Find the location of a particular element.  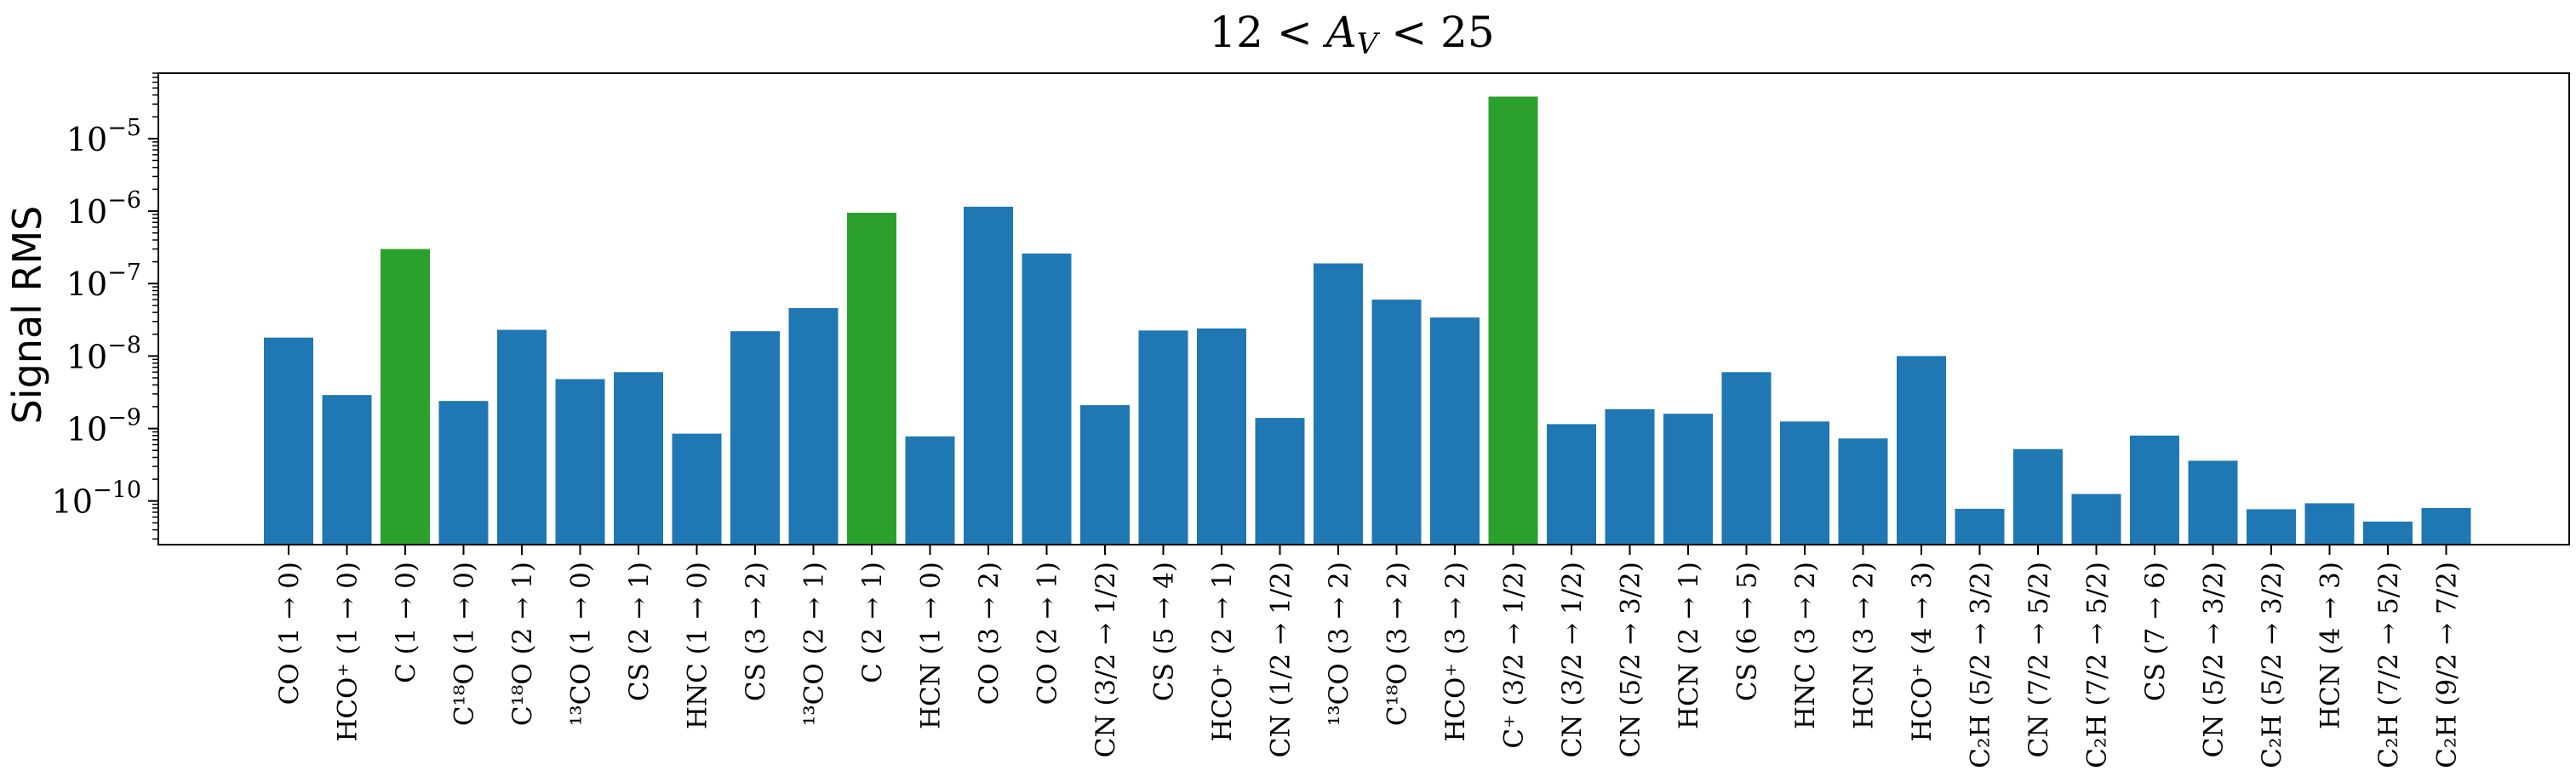

x-tick-label-23: CN (5/2 → 3/2) is located at coordinates (1631, 659).